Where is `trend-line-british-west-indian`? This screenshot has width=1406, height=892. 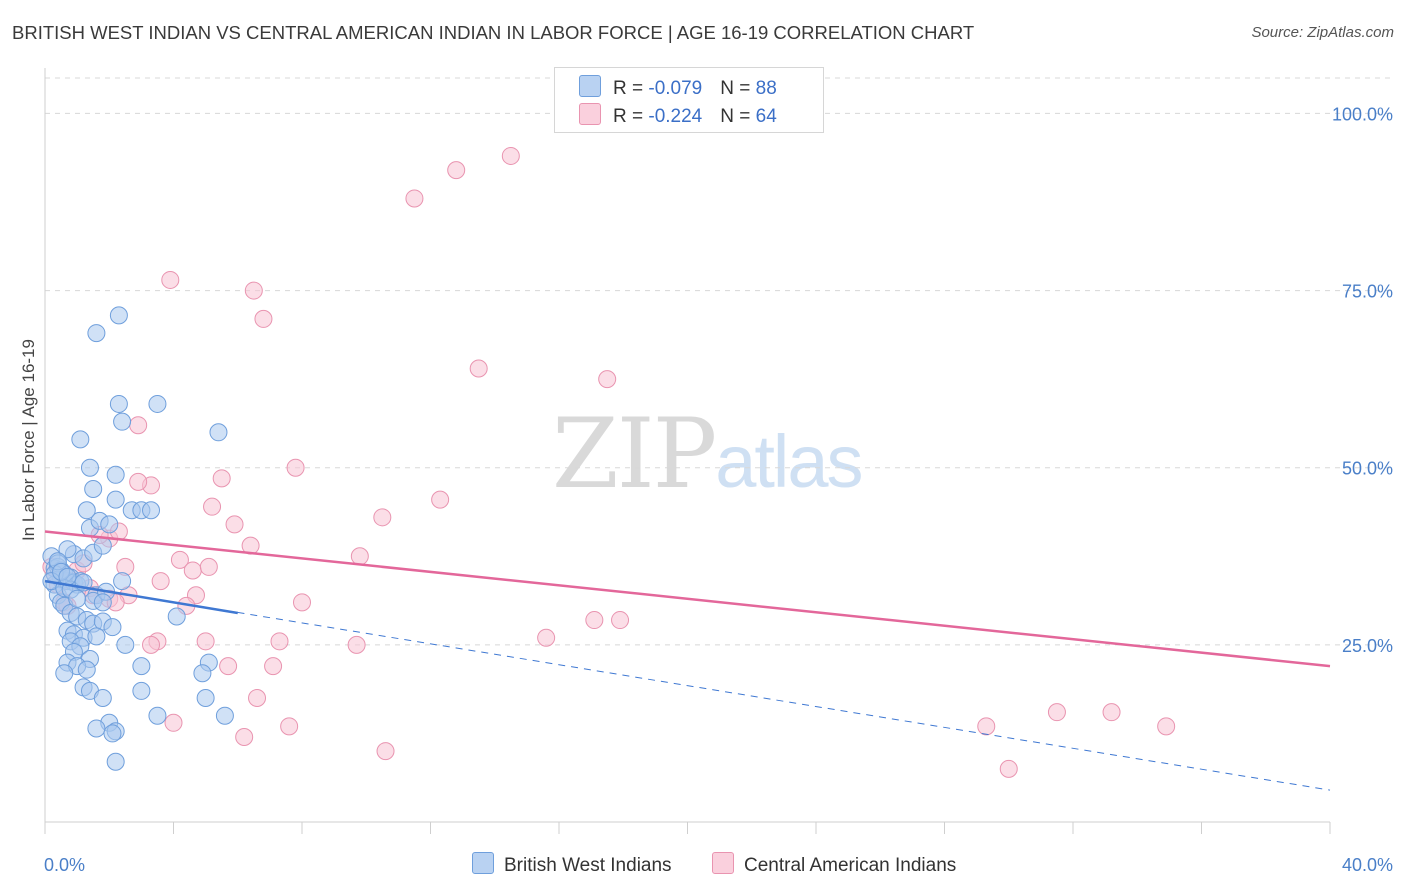
trend-line-british-west-indian is located at coordinates (141, 597).